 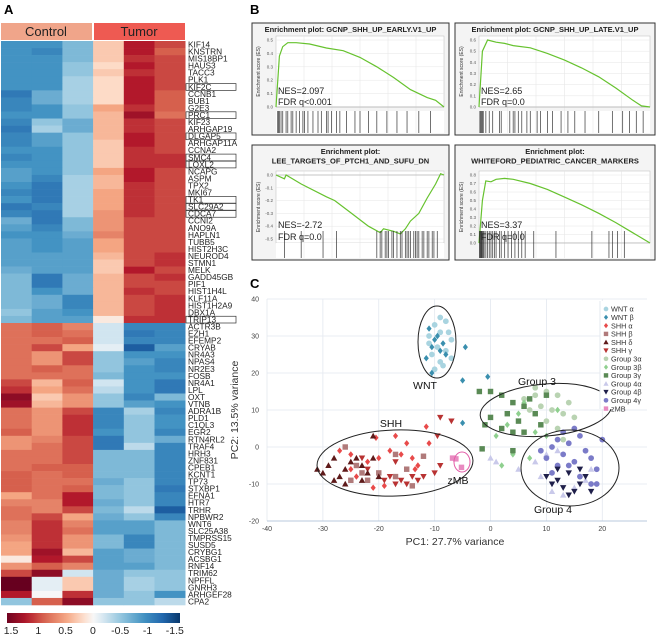 What do you see at coordinates (626, 359) in the screenshot?
I see `legend-label: Group 3α` at bounding box center [626, 359].